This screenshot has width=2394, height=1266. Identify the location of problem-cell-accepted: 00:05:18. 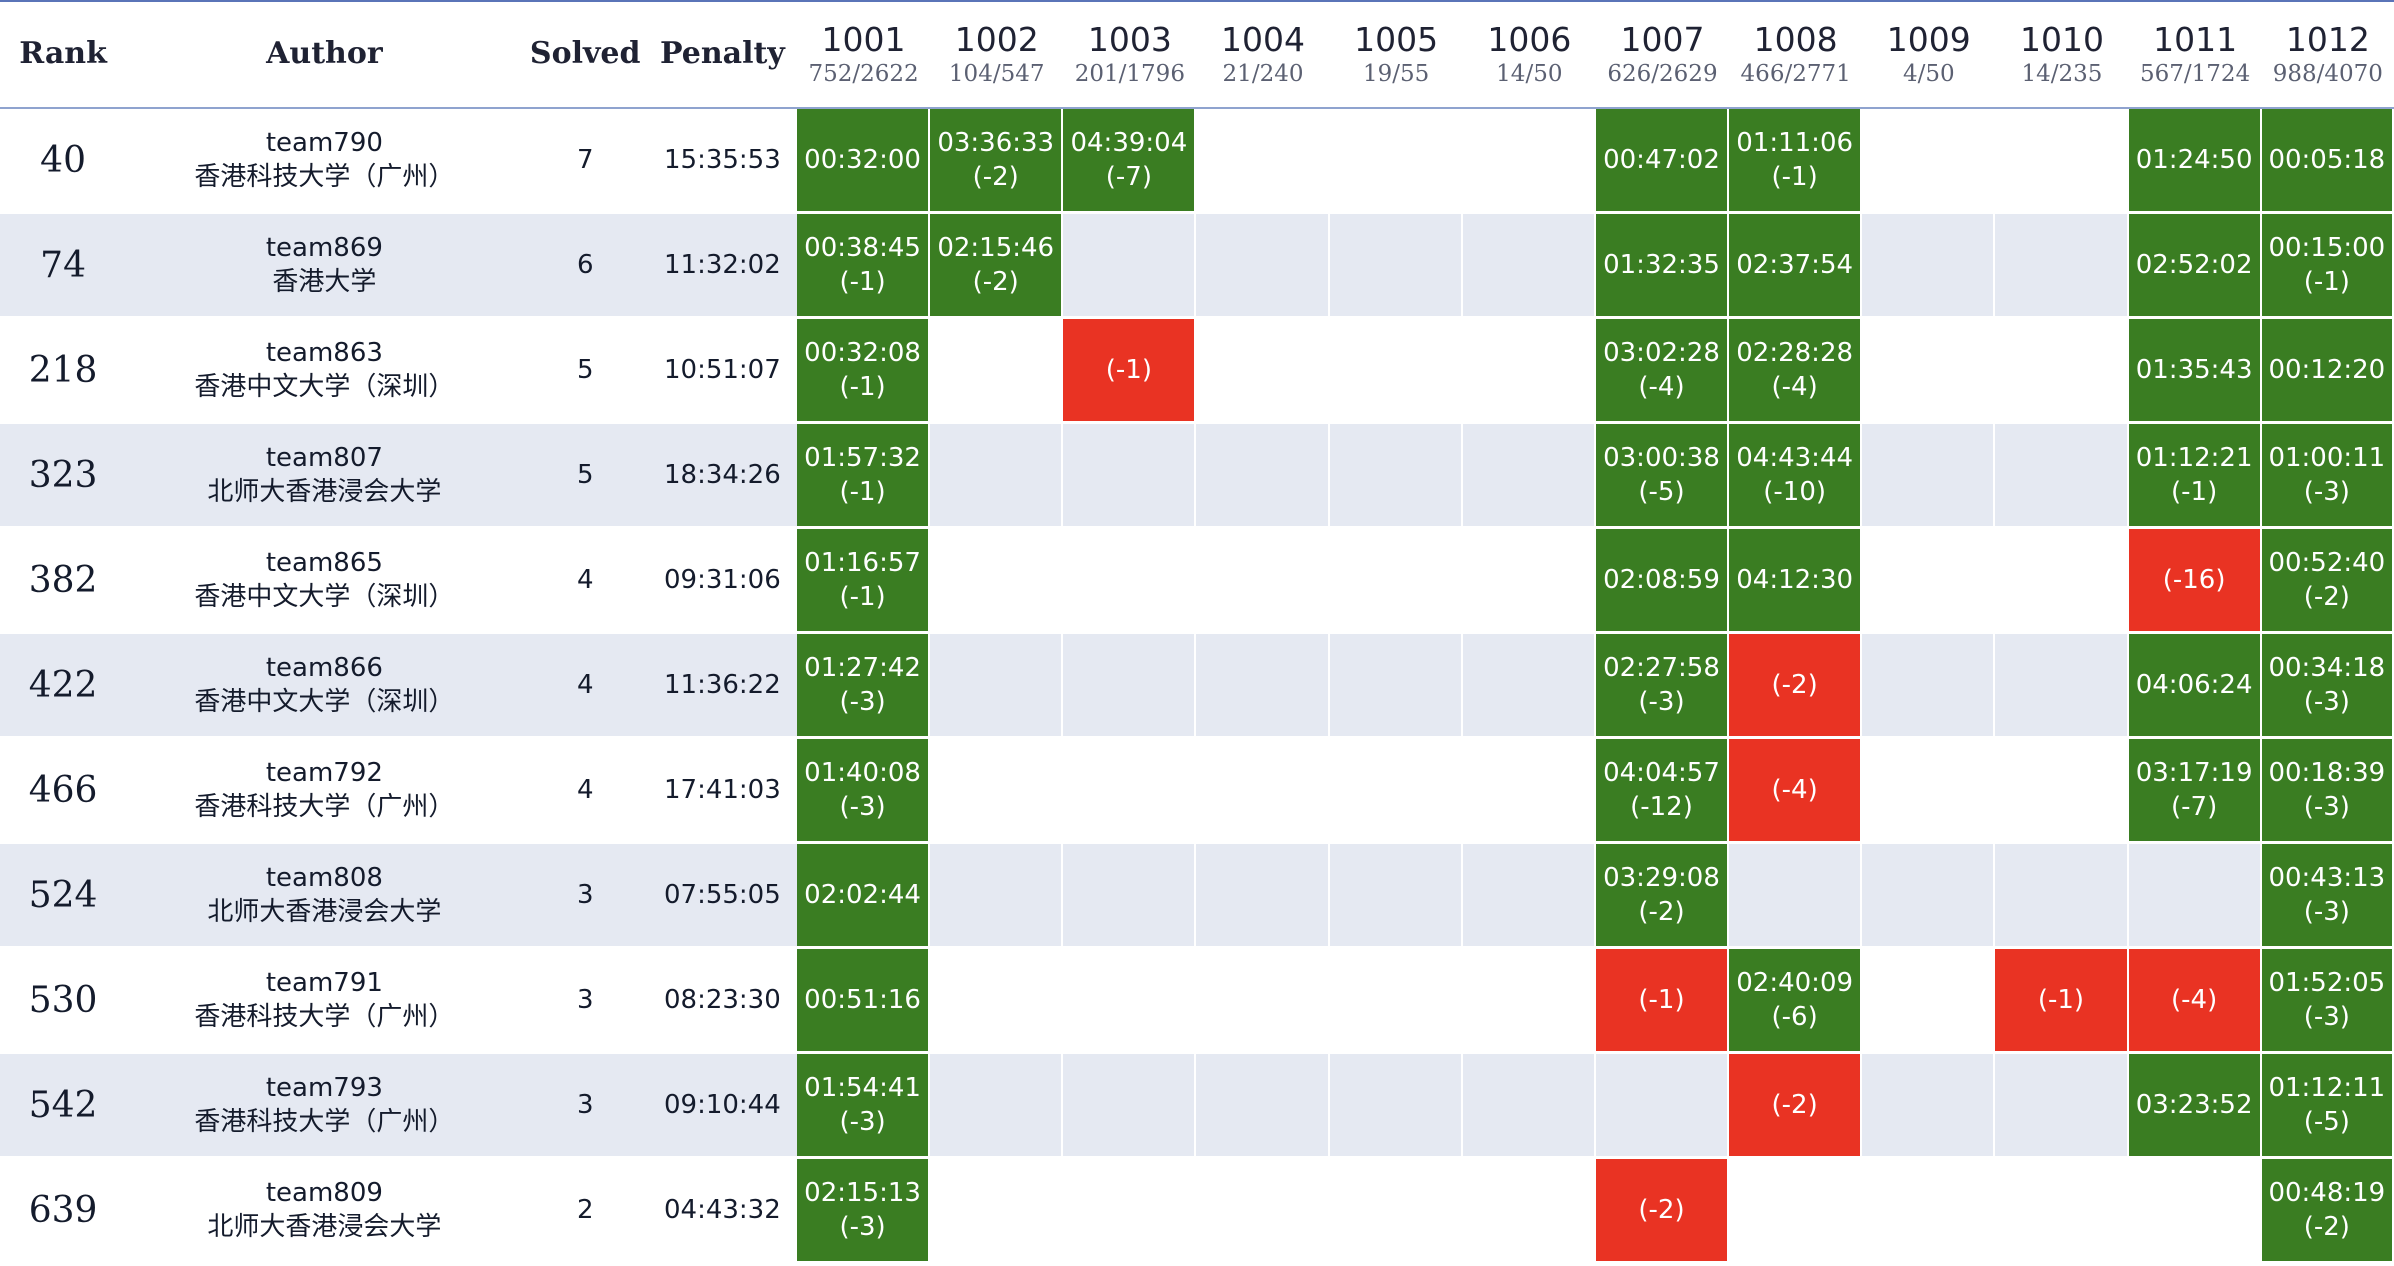
(2327, 161).